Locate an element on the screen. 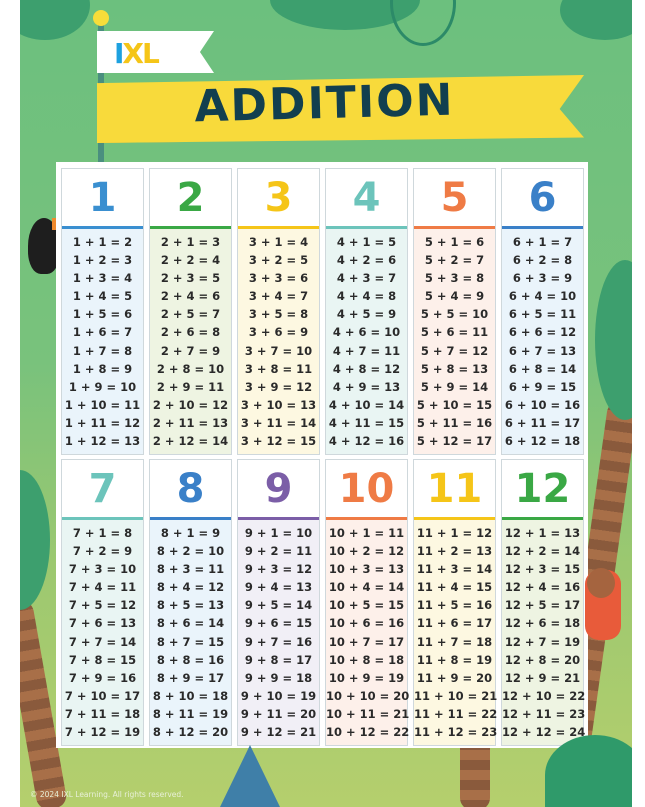 The height and width of the screenshot is (807, 645). equation: 6 + 11 = 17 is located at coordinates (542, 422).